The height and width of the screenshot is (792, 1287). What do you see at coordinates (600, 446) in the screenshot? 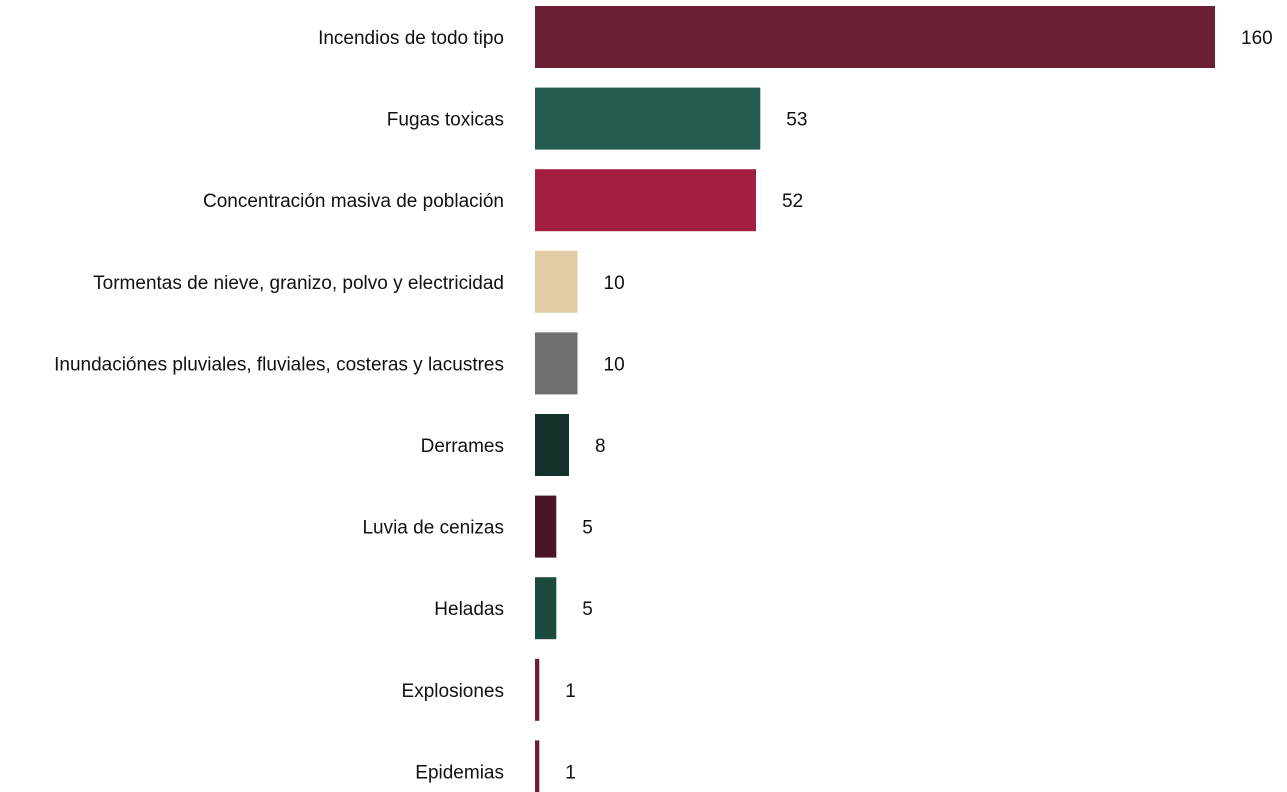
I see `value-label-5: 8` at bounding box center [600, 446].